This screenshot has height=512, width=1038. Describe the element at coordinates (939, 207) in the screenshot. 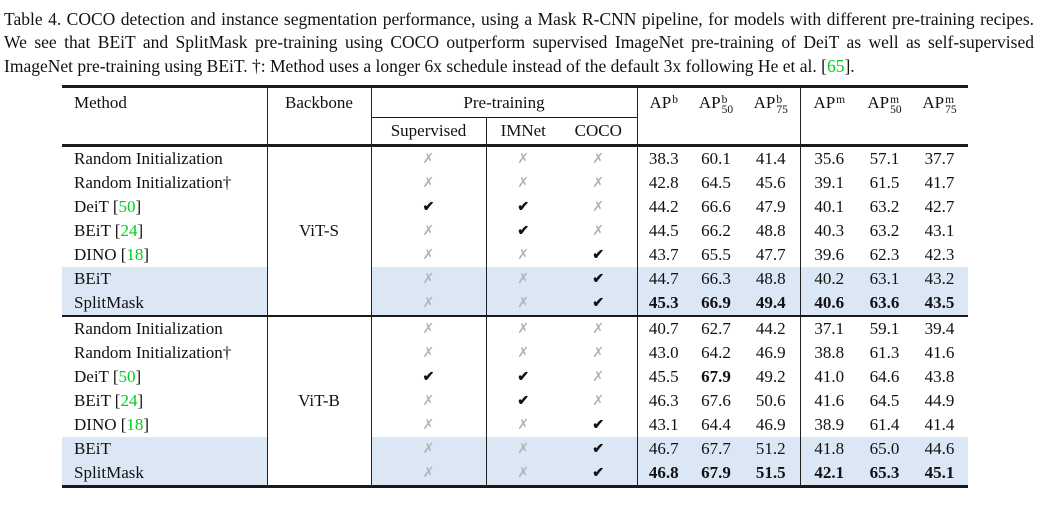

I see `metric-value: 42.7` at that location.